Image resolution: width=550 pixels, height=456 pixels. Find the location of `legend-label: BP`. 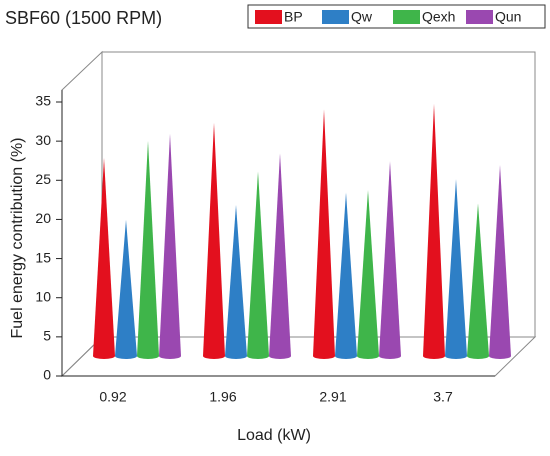

legend-label: BP is located at coordinates (293, 17).